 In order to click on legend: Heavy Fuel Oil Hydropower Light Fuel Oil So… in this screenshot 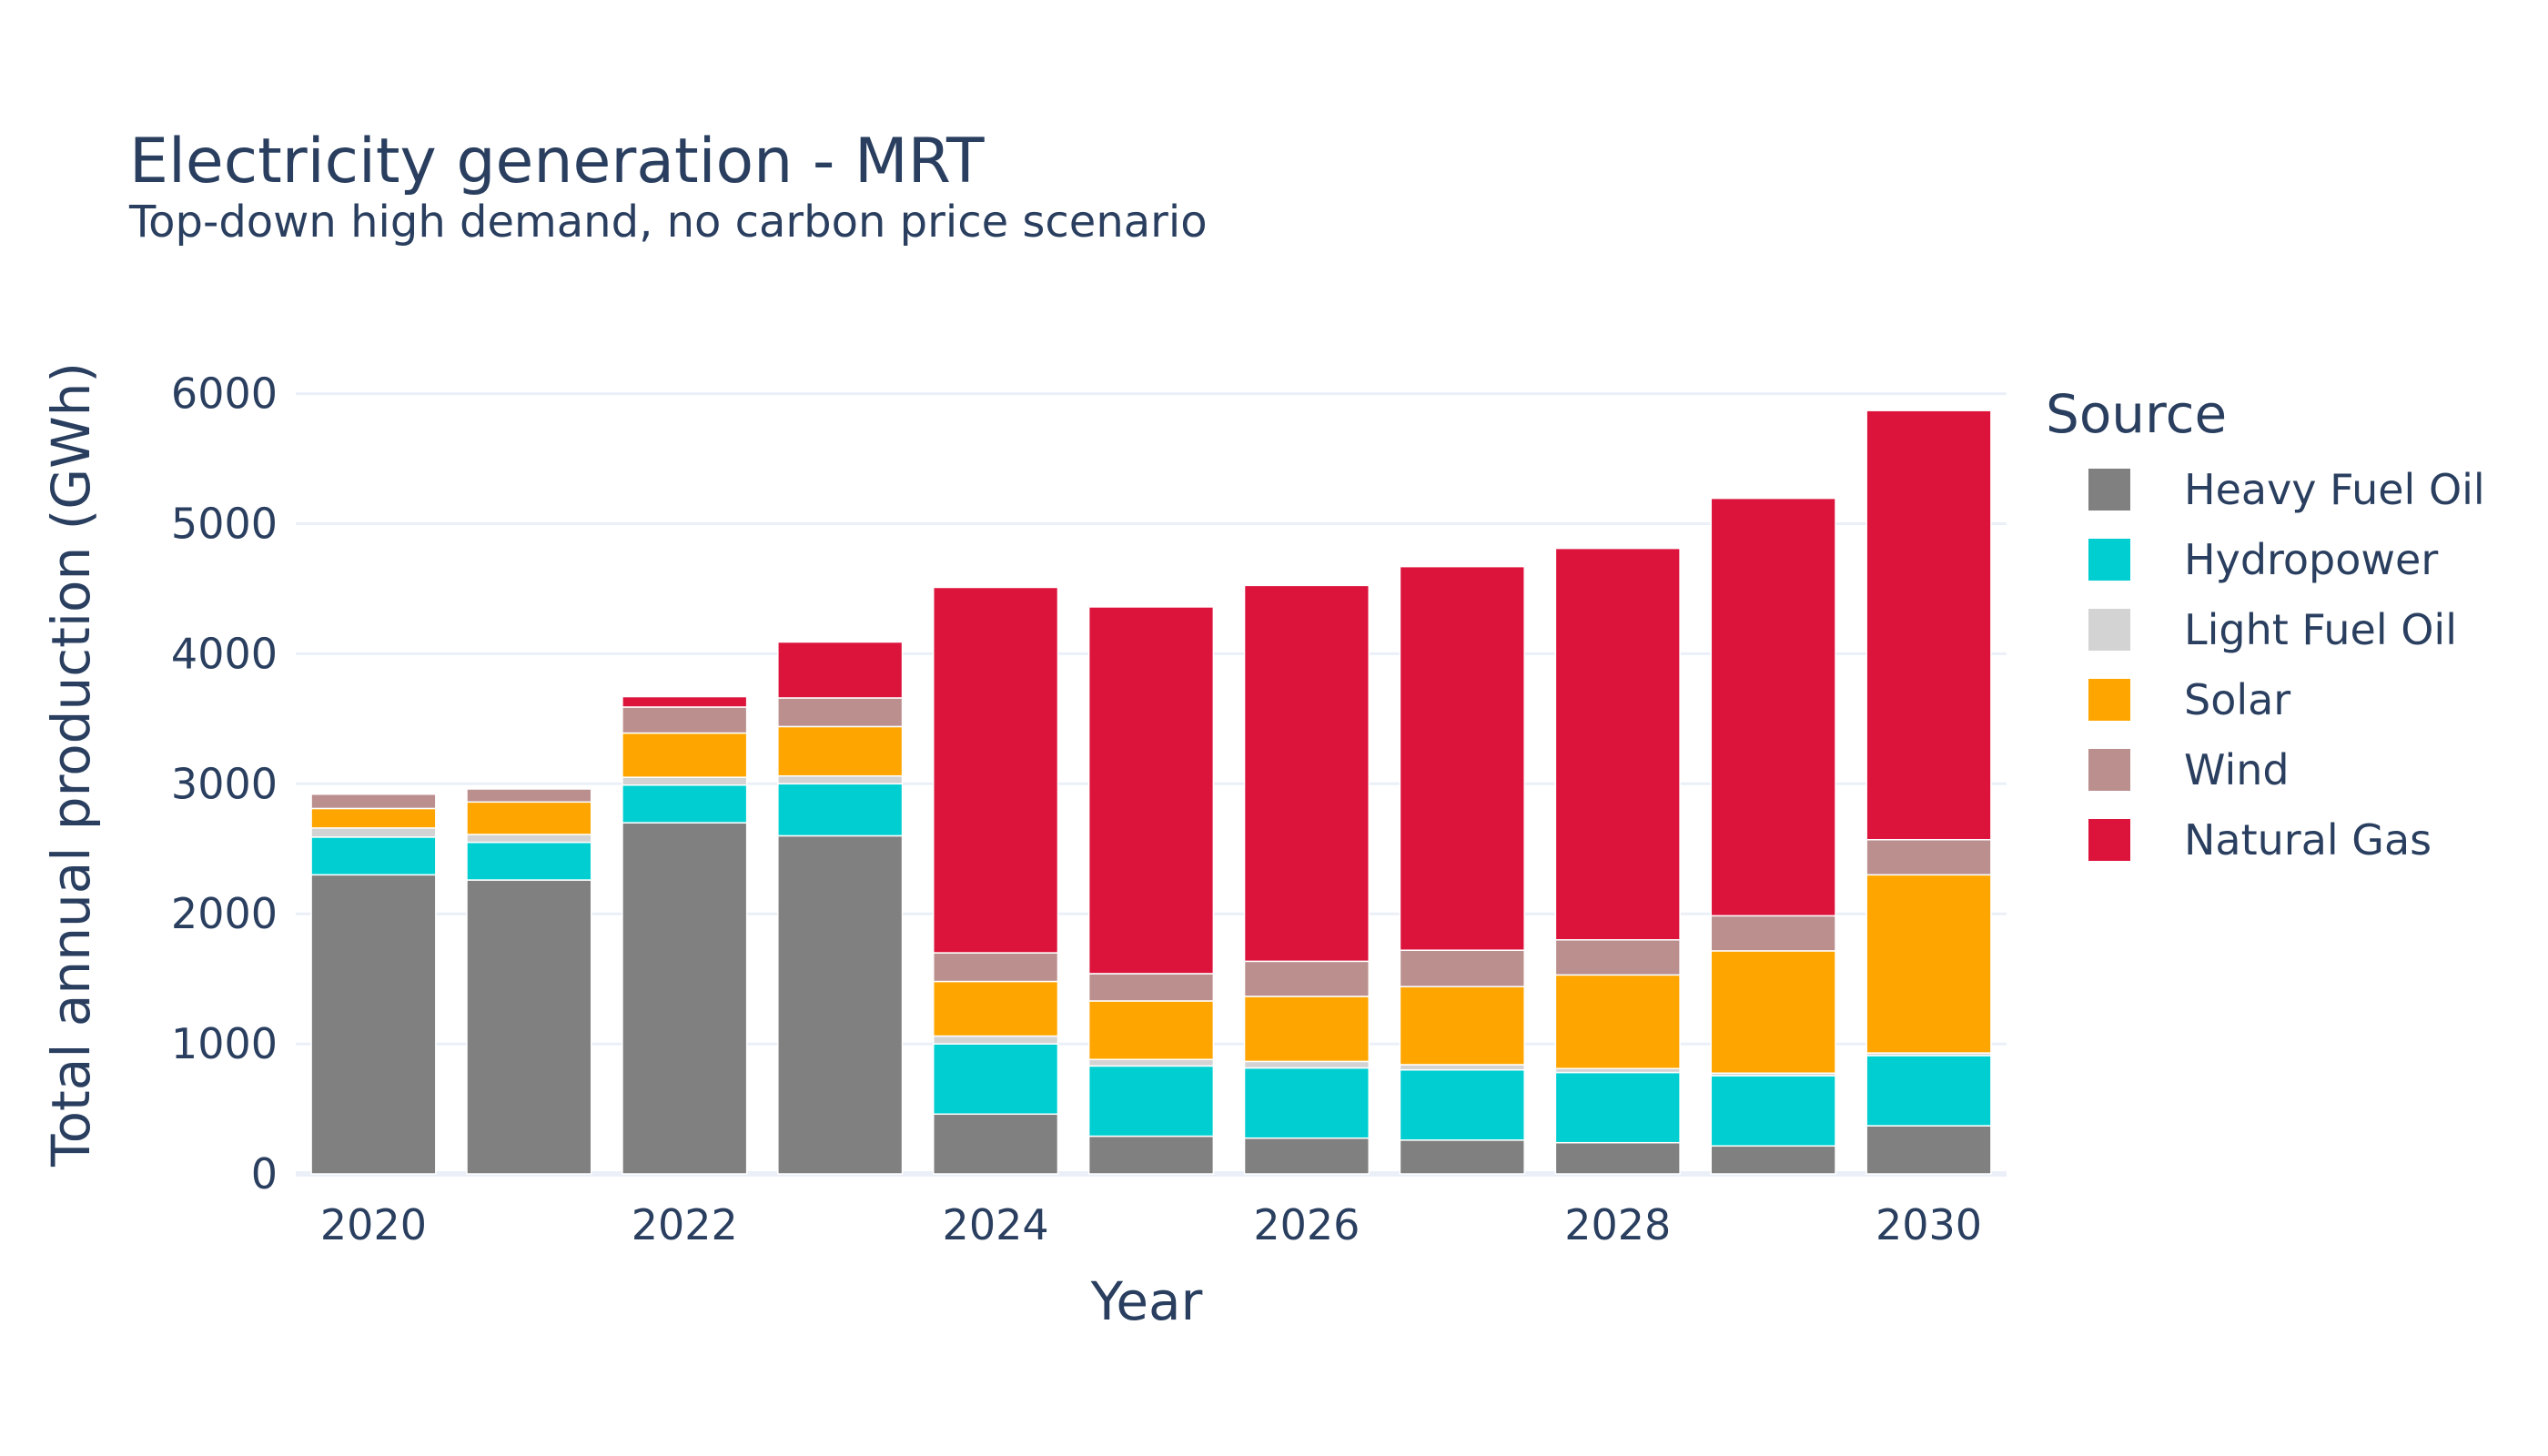, I will do `click(2287, 665)`.